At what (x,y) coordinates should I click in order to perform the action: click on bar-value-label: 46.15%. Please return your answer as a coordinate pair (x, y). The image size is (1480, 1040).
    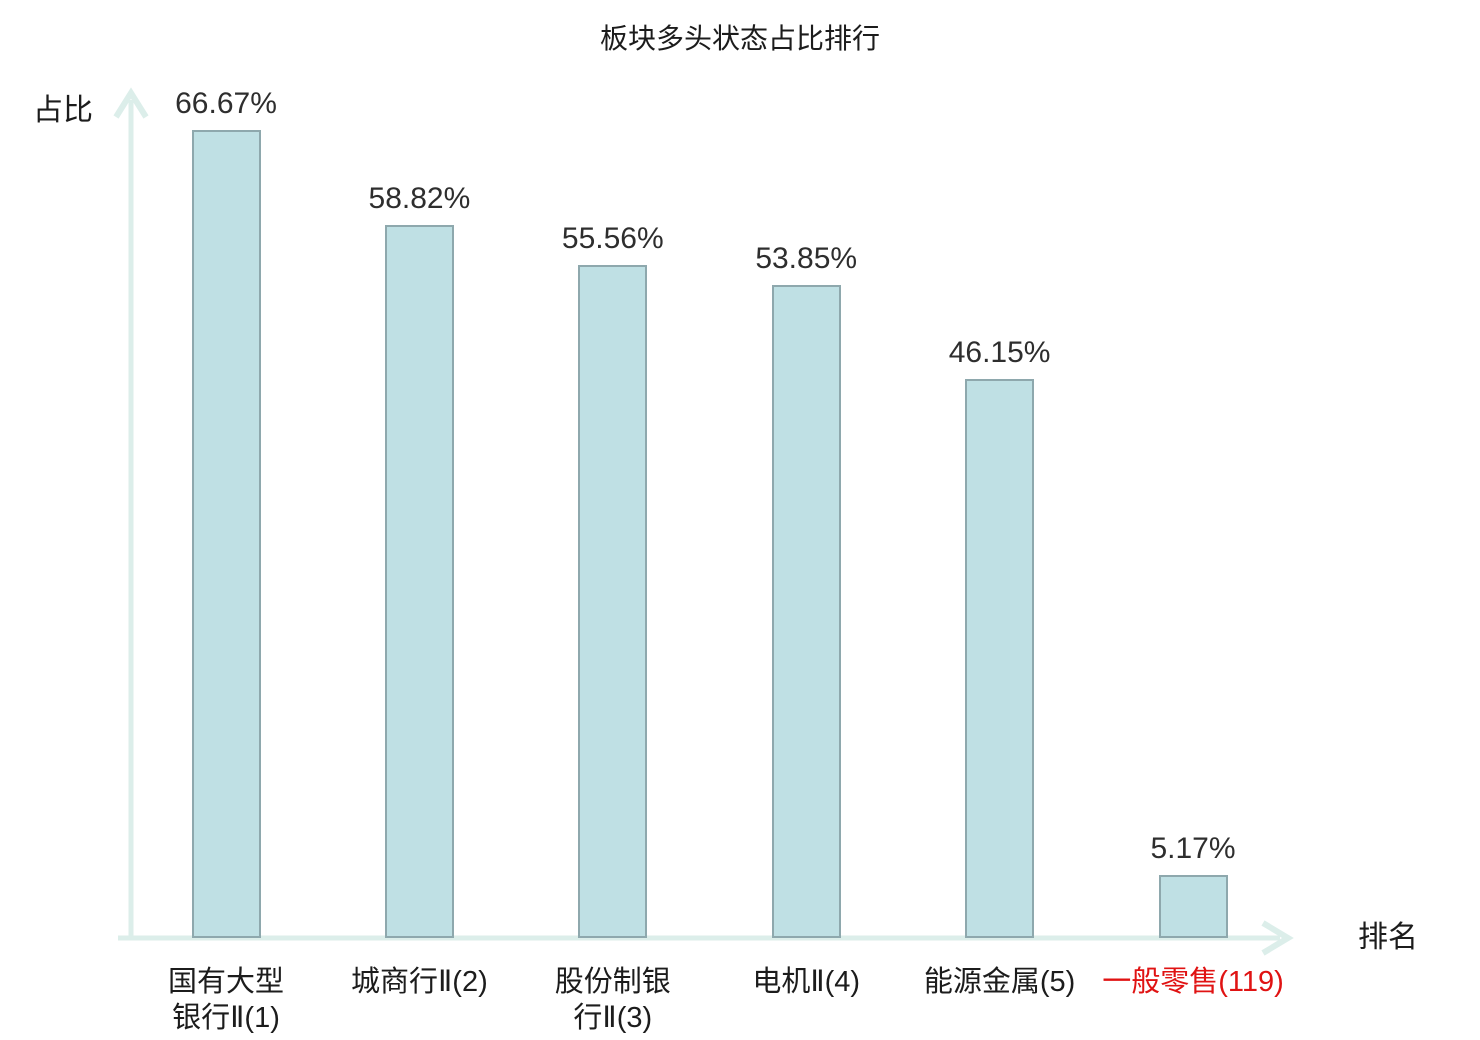
    Looking at the image, I should click on (999, 352).